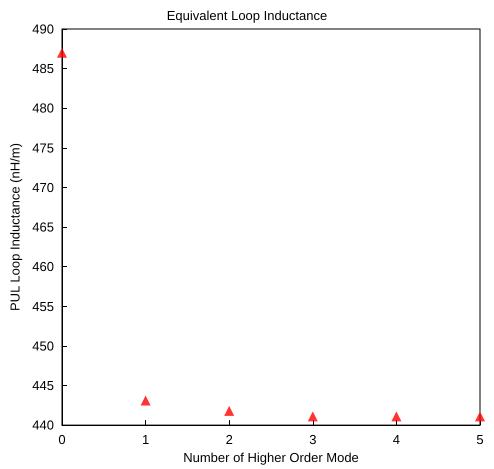 The height and width of the screenshot is (469, 494). I want to click on x-tick-label: 4, so click(396, 440).